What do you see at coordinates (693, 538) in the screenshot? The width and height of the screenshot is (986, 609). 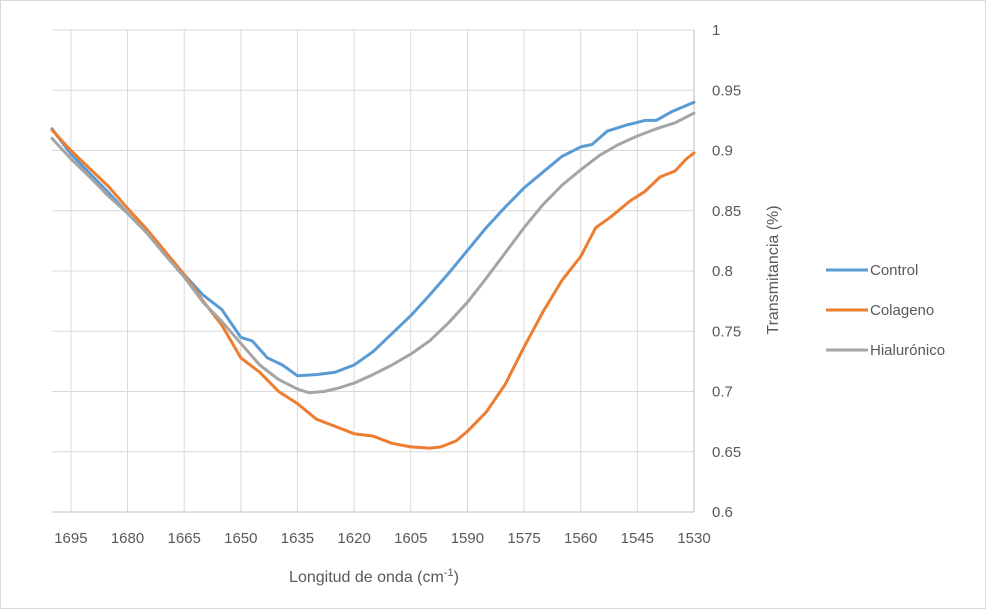 I see `x-tick-label: 1530` at bounding box center [693, 538].